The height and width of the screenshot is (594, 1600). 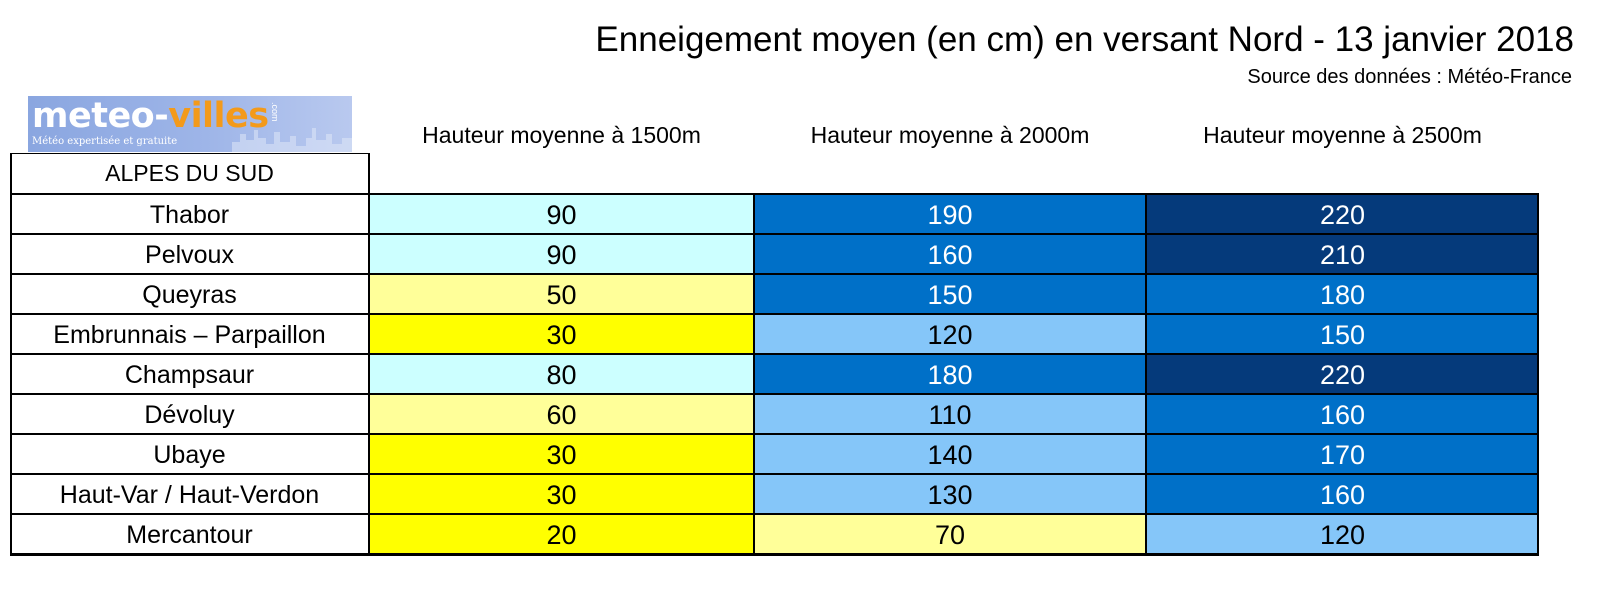 I want to click on column-header-1500m: Hauteur moyenne à 1500m, so click(x=561, y=135).